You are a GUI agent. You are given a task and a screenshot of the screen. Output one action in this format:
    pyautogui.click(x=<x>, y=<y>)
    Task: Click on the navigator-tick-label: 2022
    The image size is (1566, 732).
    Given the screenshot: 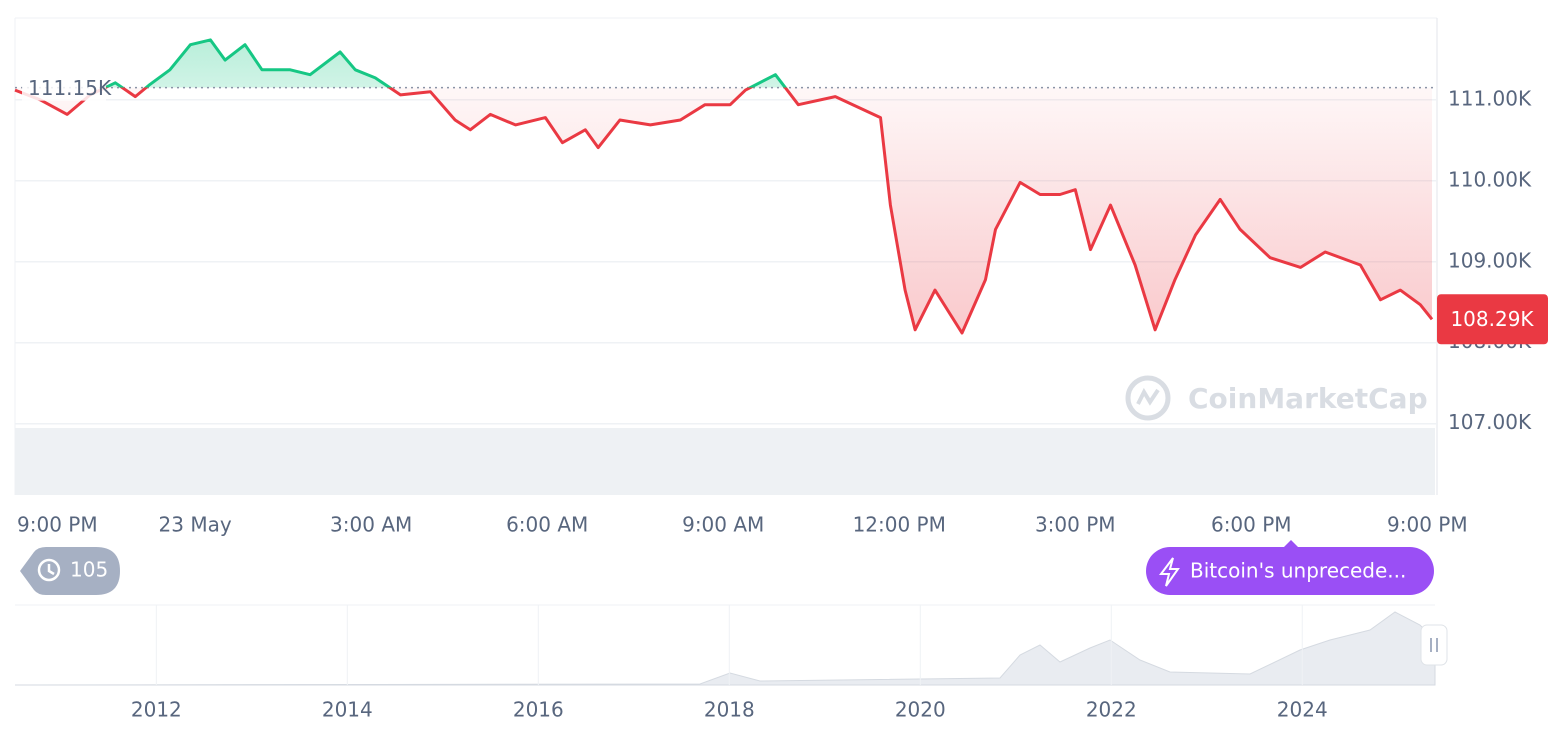 What is the action you would take?
    pyautogui.click(x=1111, y=710)
    